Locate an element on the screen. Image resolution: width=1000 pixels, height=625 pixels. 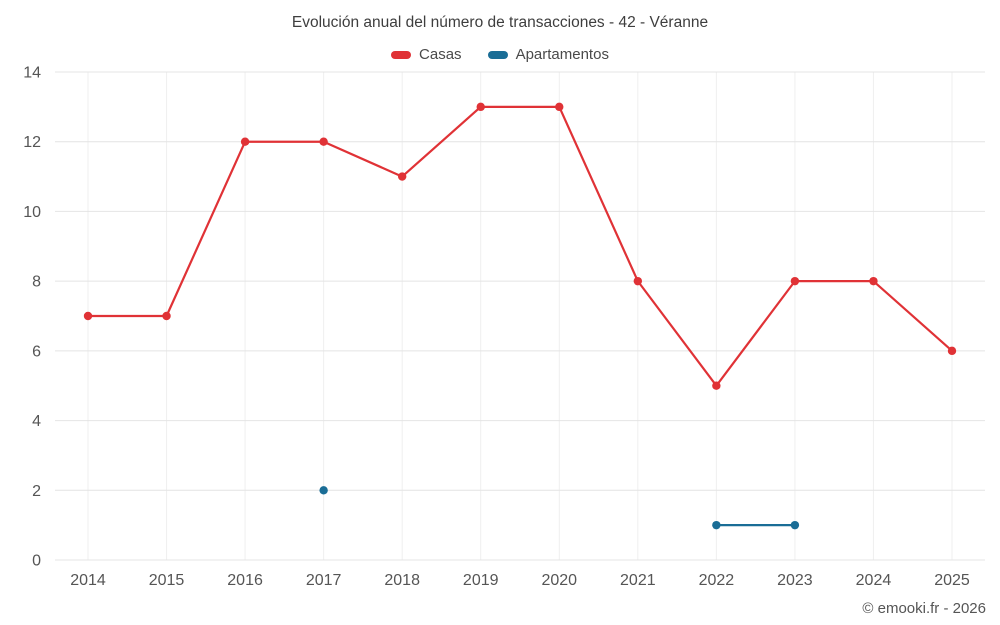
x-axis-tick-label: 2017 is located at coordinates (324, 580).